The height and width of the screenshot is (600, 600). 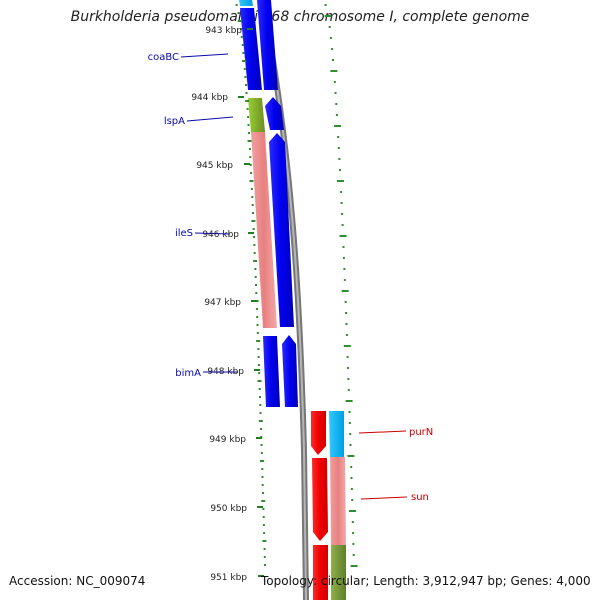 I want to click on gene-block-sun, so click(x=338, y=501).